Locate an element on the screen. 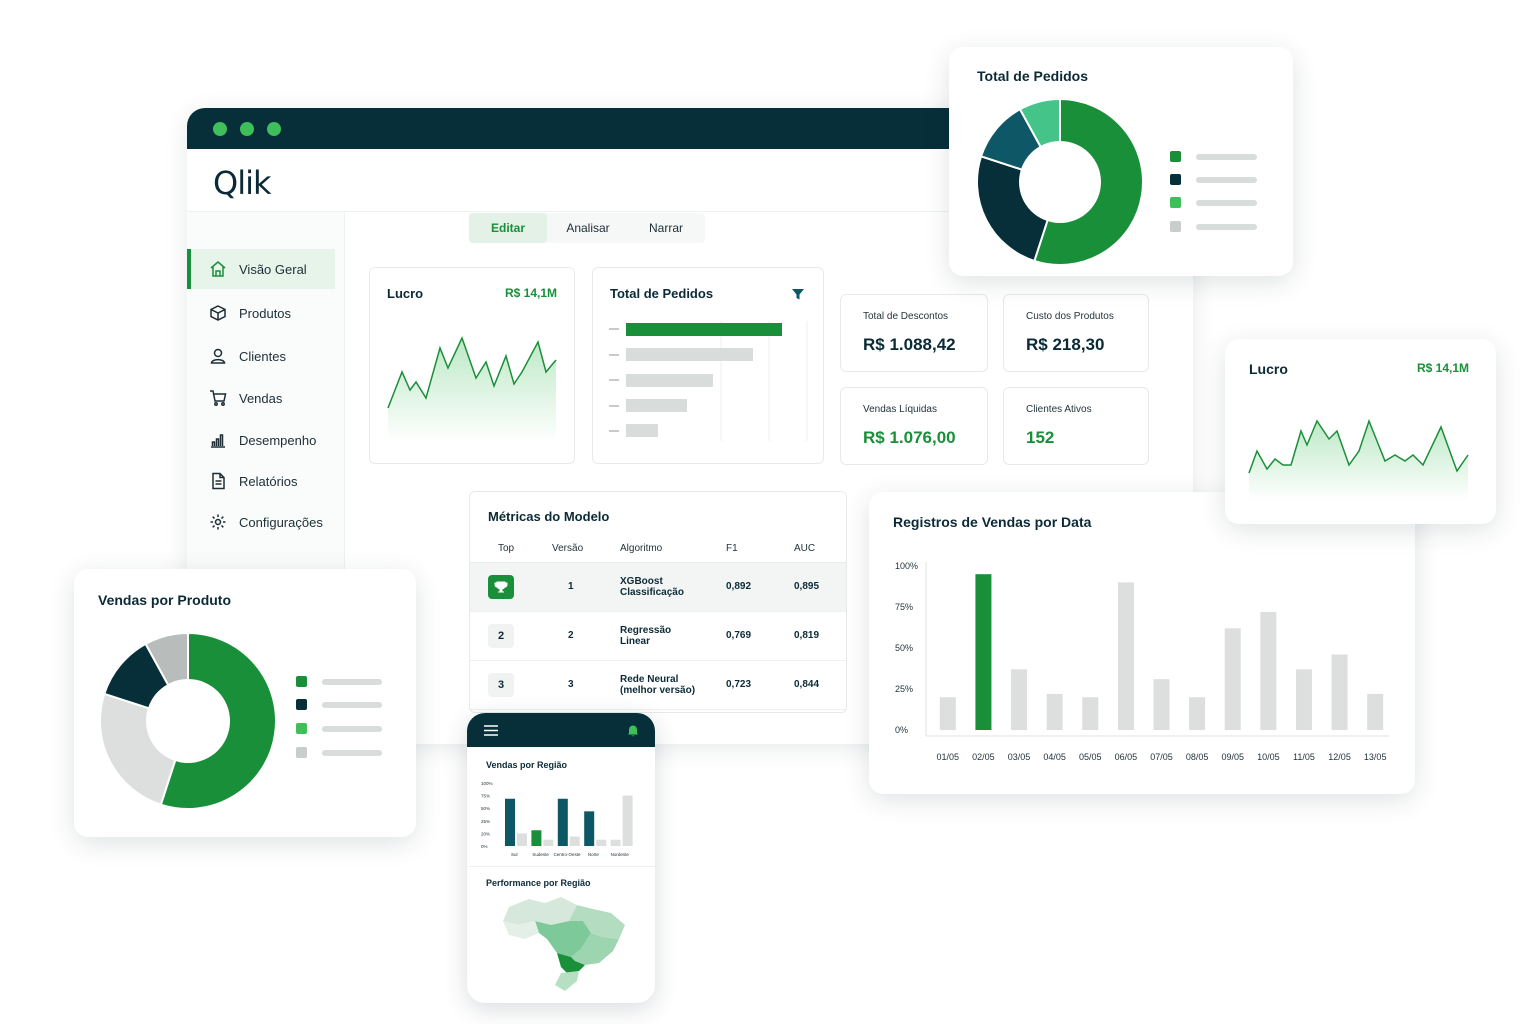 The image size is (1536, 1024). map-region-norte is located at coordinates (540, 911).